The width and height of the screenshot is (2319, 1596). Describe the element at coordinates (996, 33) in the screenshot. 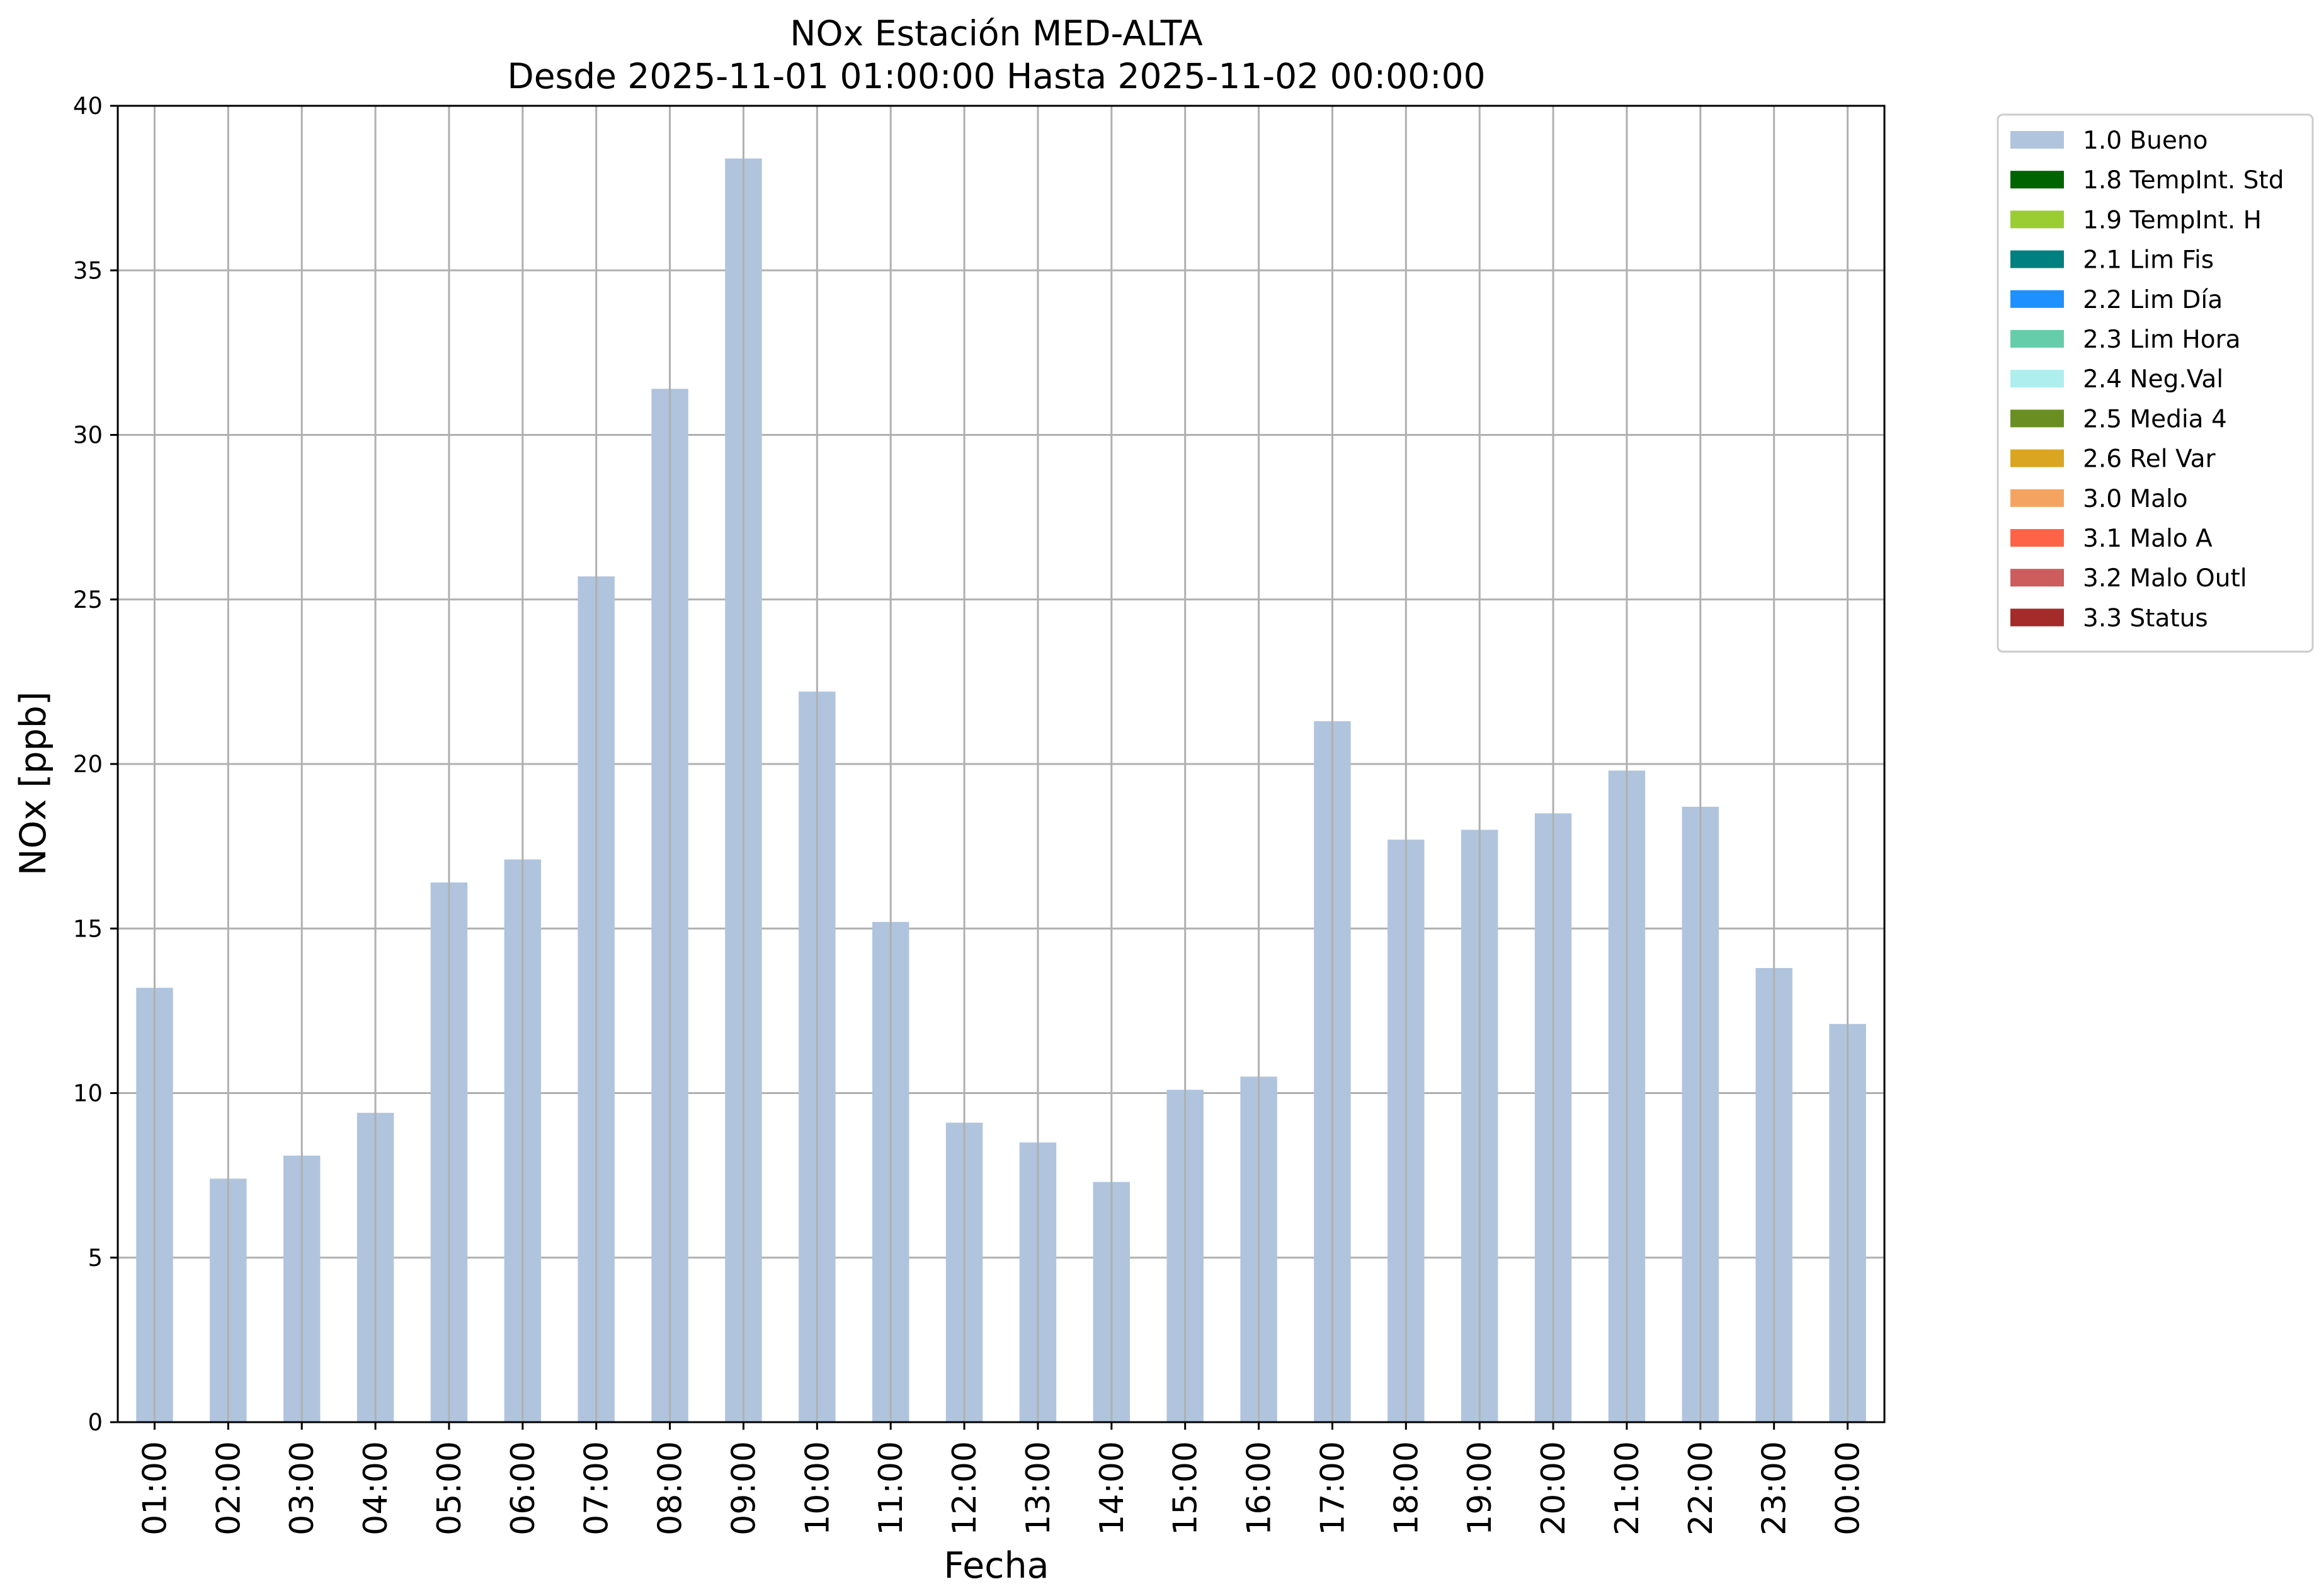

I see `chart-title: NOx Estación MED-ALTA` at that location.